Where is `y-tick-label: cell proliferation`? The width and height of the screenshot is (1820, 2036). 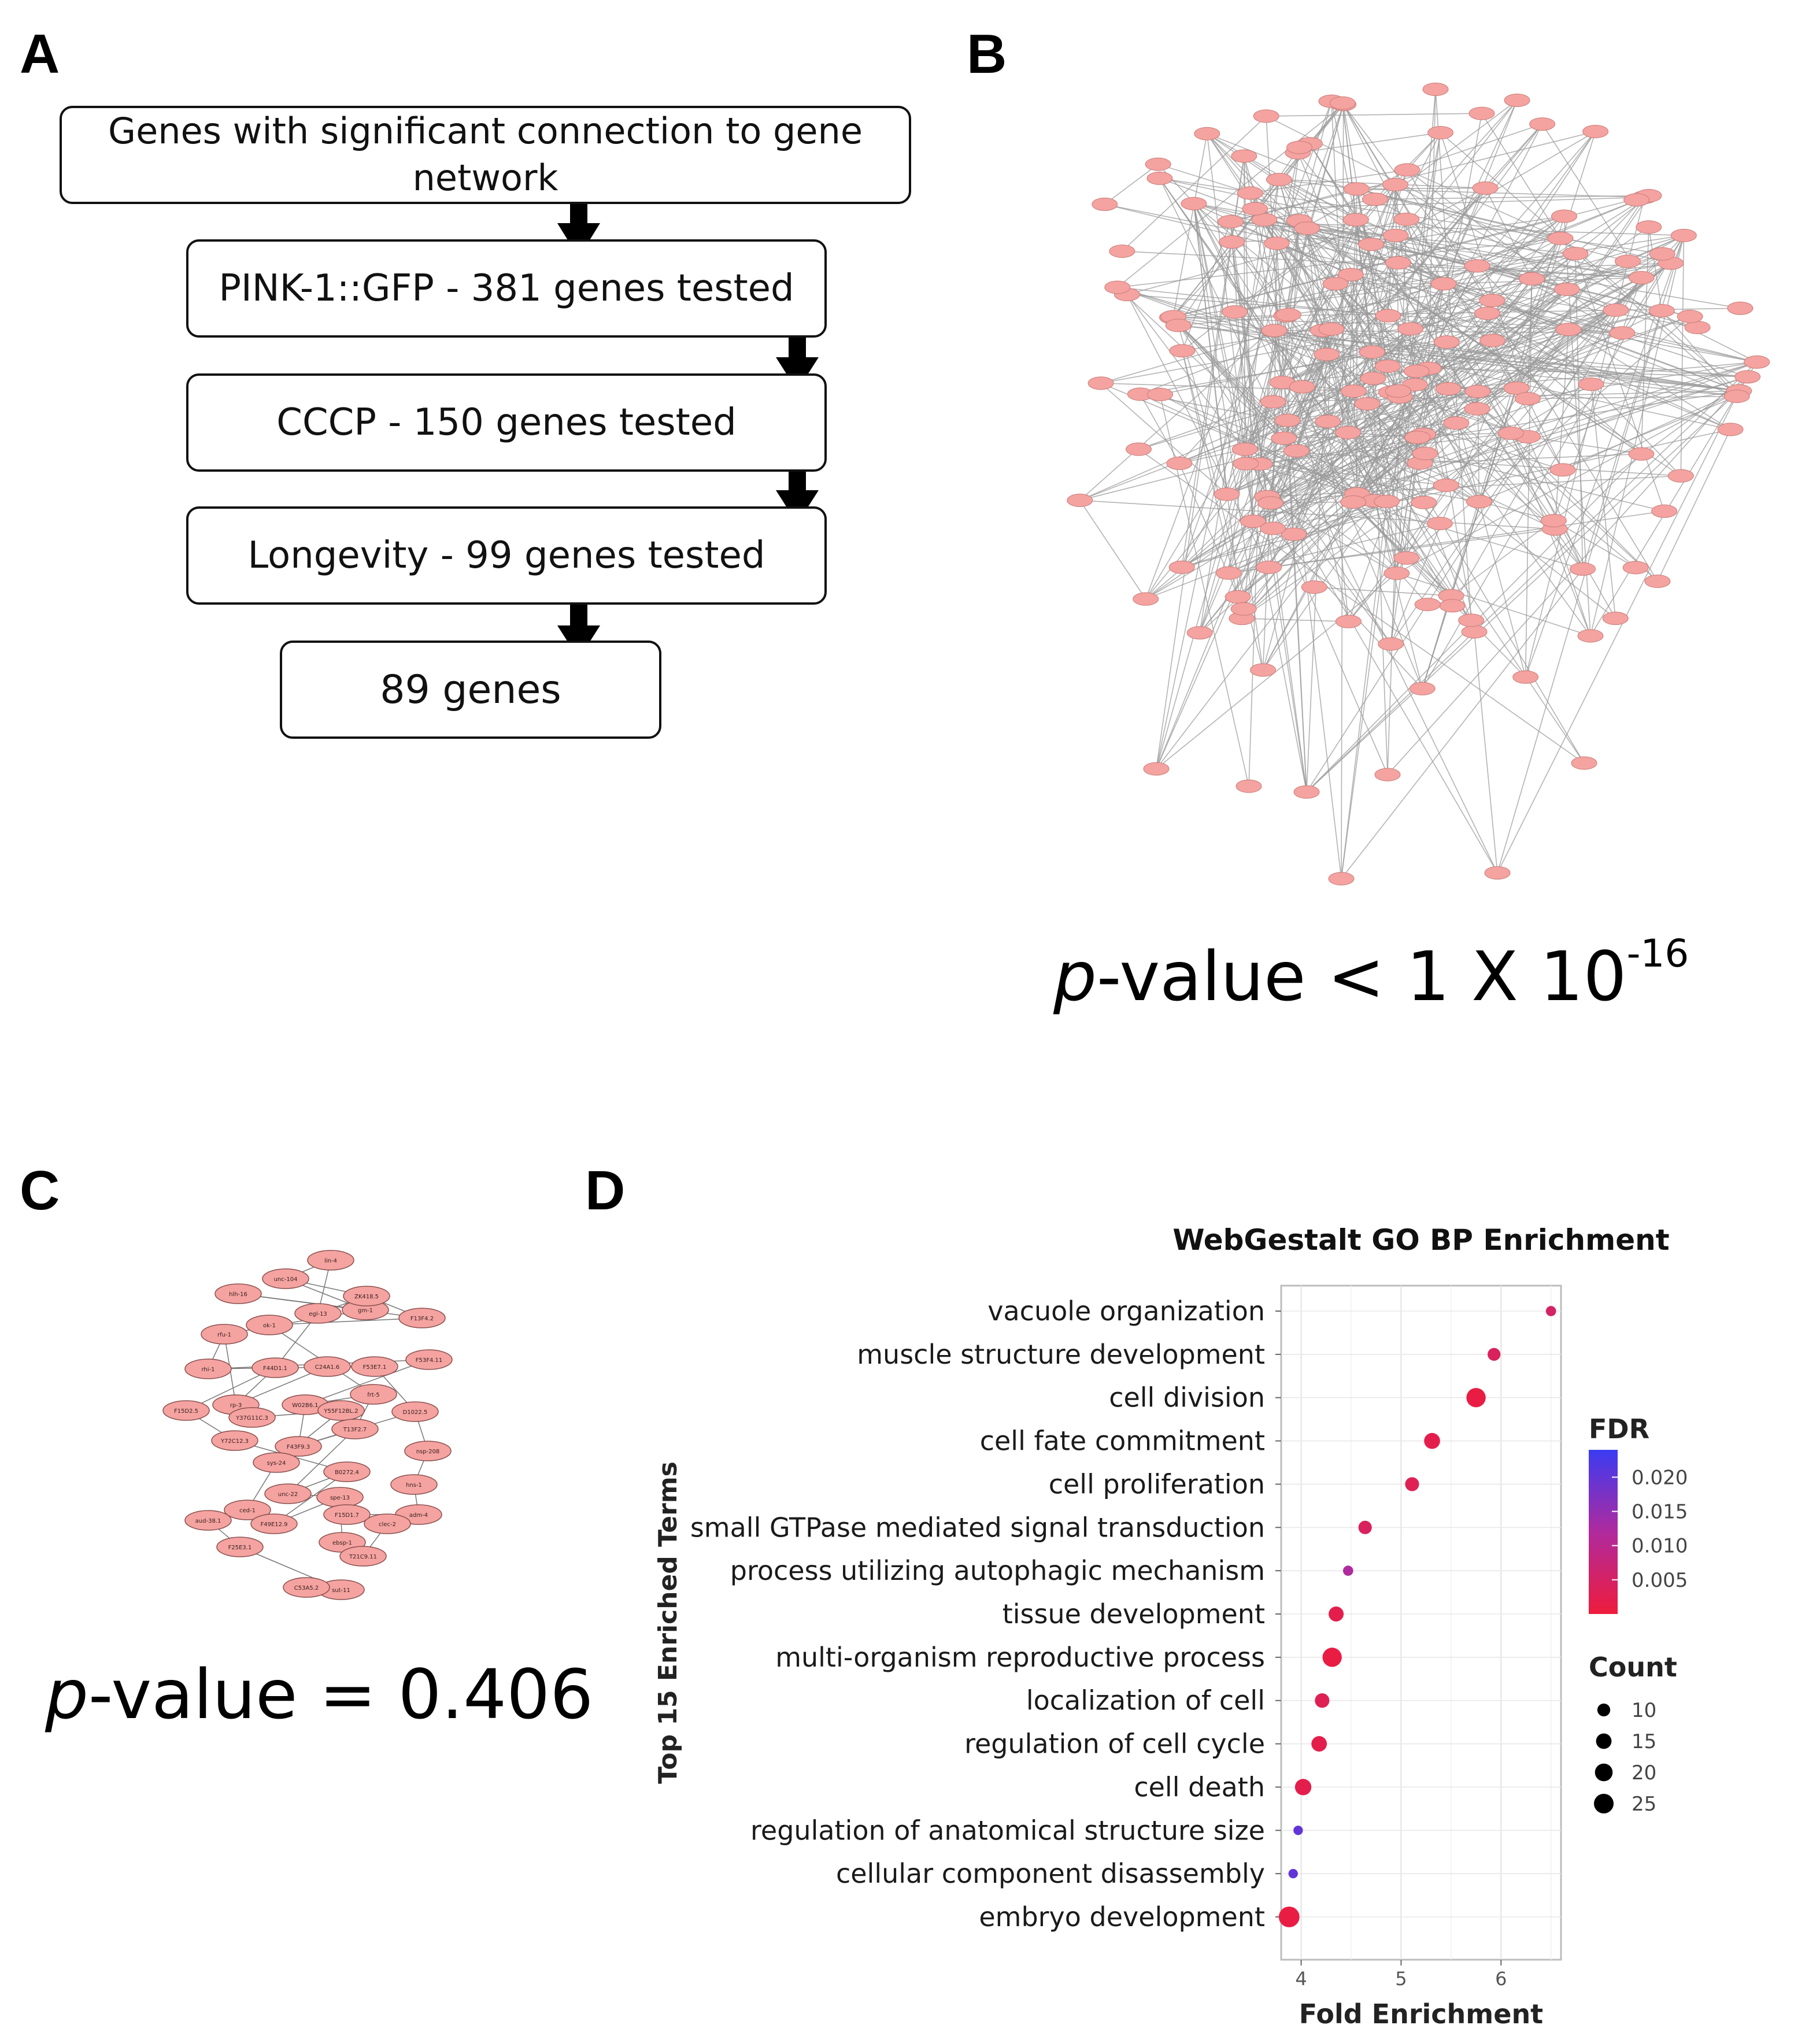 y-tick-label: cell proliferation is located at coordinates (1157, 1484).